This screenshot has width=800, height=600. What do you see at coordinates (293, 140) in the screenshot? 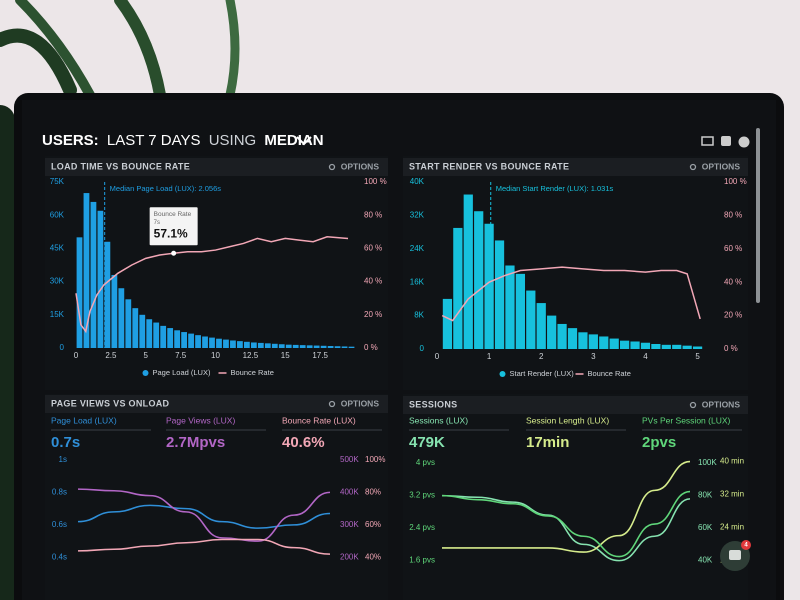
I see `title-part: MEDIAN` at bounding box center [293, 140].